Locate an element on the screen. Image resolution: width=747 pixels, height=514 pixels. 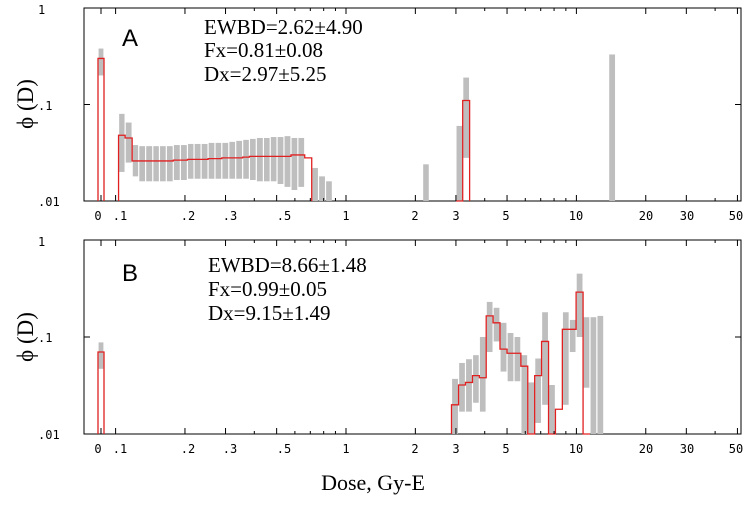
panel-a-ytick-0-01: .01 is located at coordinates (49, 202).